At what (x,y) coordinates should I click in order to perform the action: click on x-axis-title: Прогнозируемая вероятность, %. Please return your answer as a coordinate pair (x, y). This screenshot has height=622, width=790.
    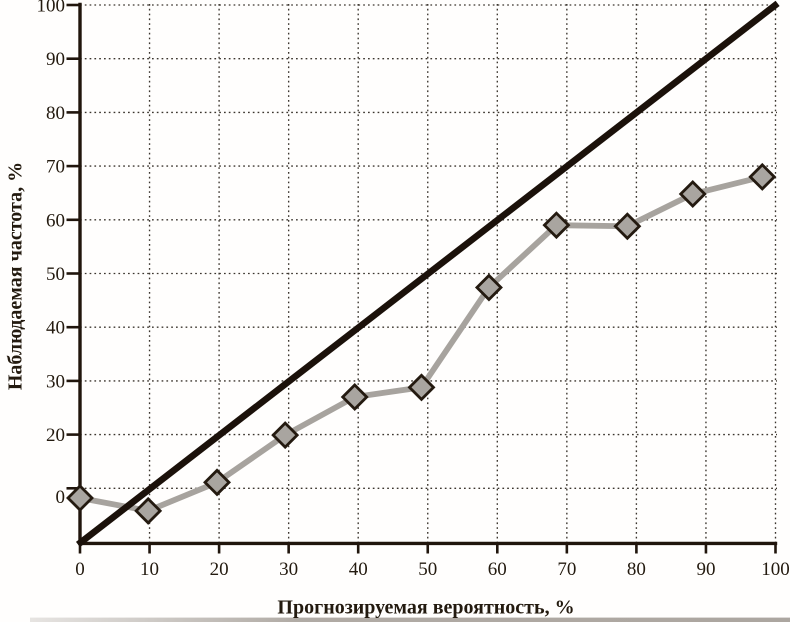
    Looking at the image, I should click on (426, 607).